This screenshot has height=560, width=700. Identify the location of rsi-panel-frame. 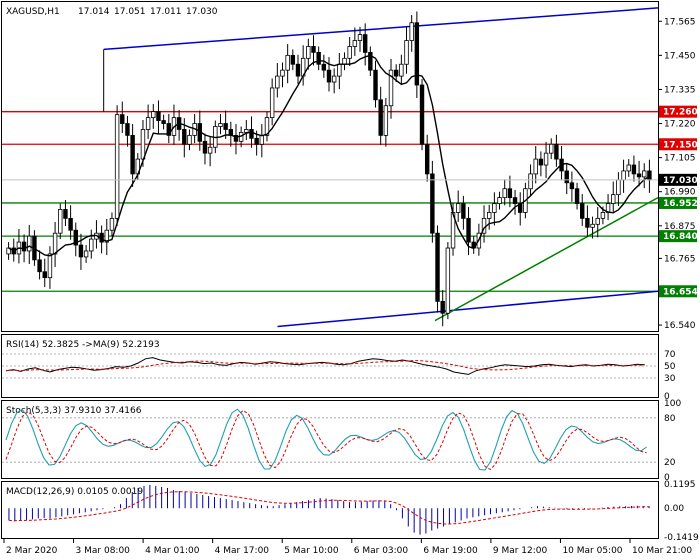
(330, 366).